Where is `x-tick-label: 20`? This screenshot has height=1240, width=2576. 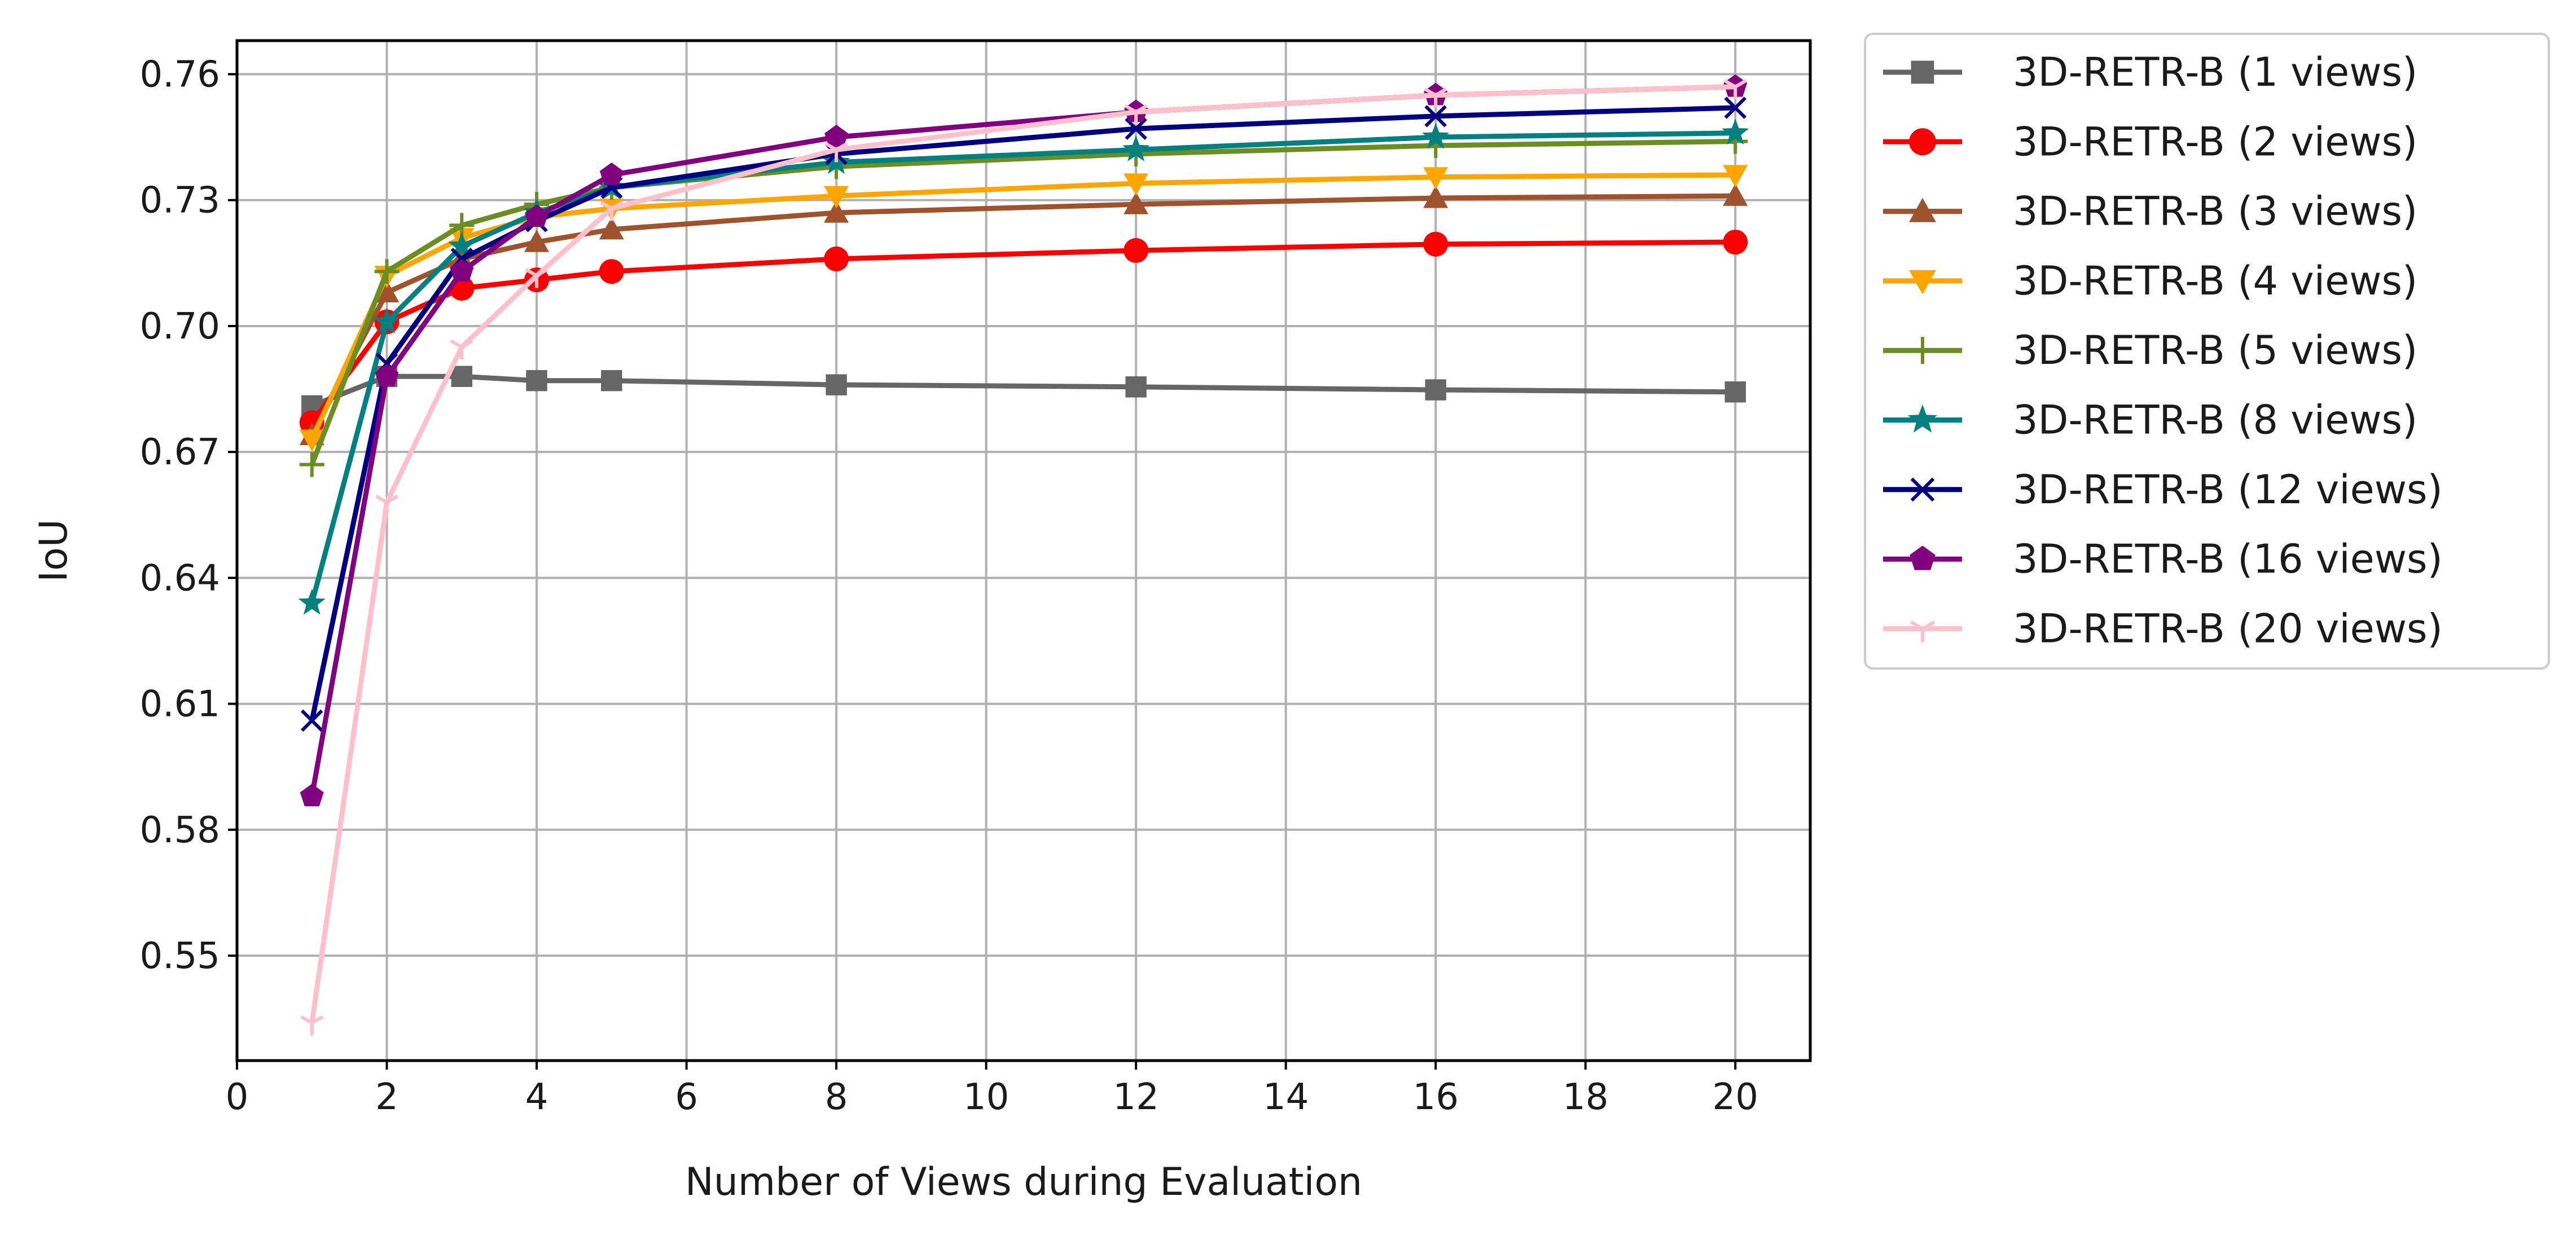 x-tick-label: 20 is located at coordinates (1735, 1097).